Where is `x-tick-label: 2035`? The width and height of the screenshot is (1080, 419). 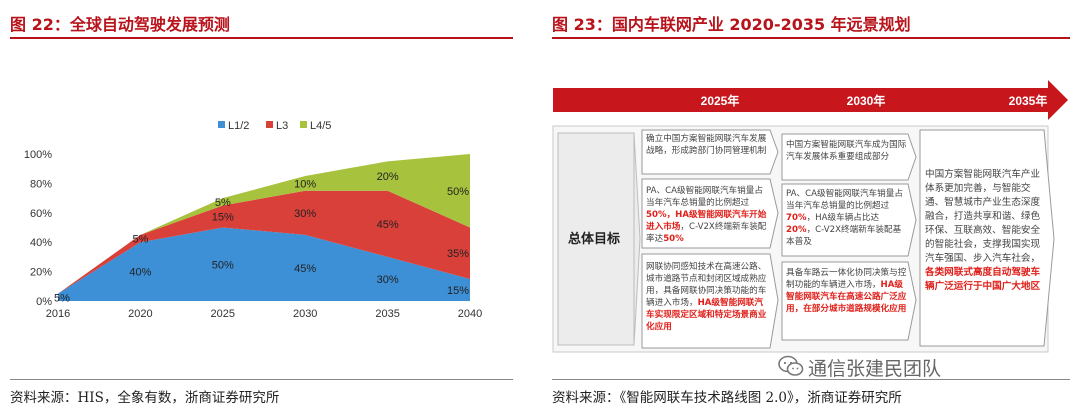
x-tick-label: 2035 is located at coordinates (387, 314).